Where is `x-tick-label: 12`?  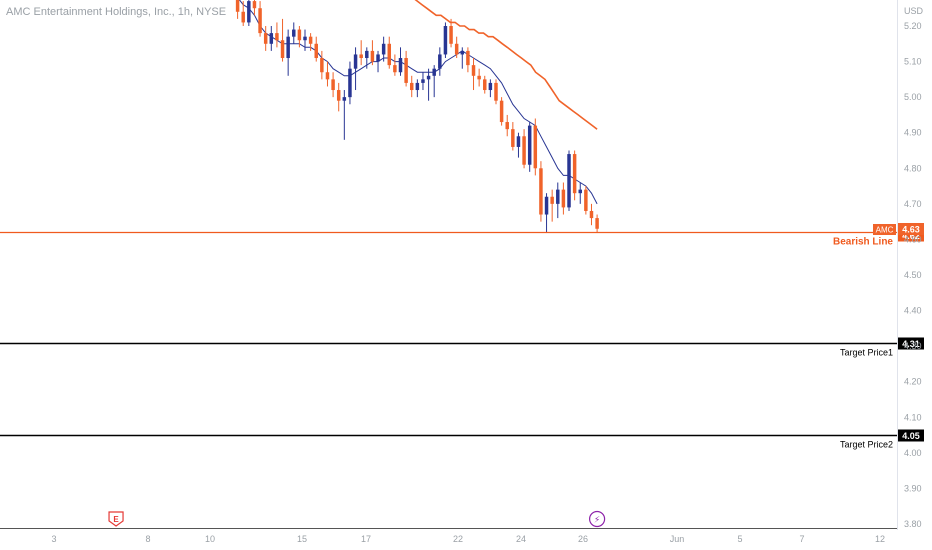 x-tick-label: 12 is located at coordinates (880, 539).